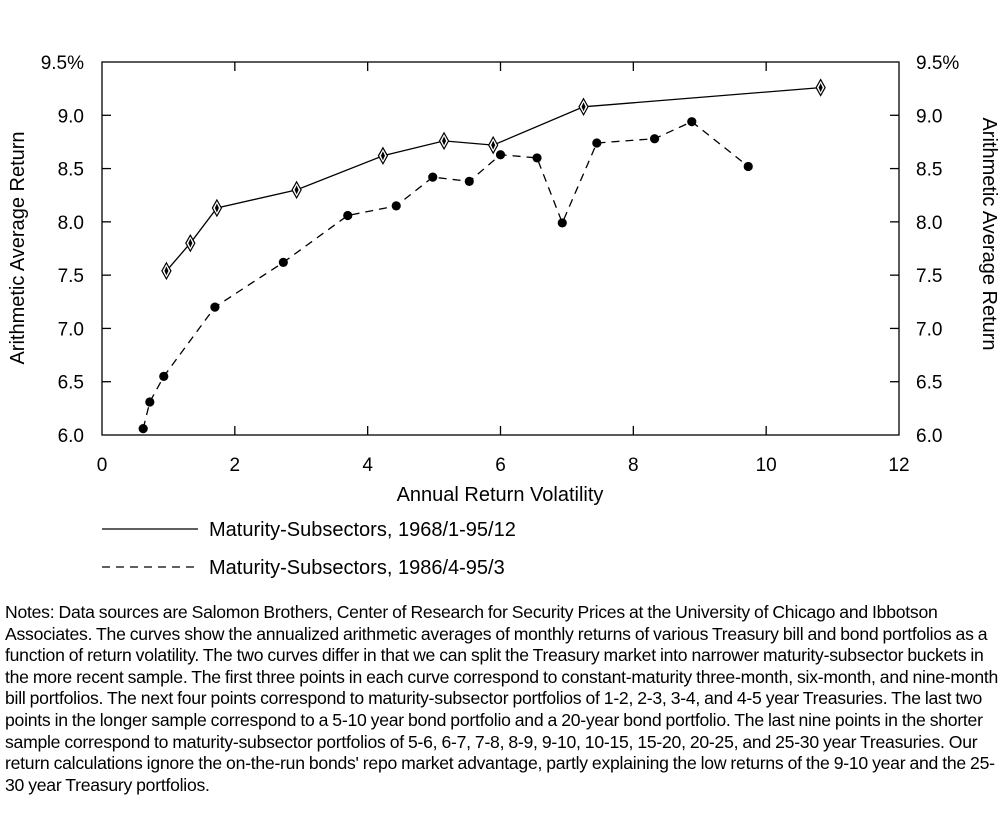  What do you see at coordinates (929, 116) in the screenshot?
I see `y-tick-label-right: 9.0` at bounding box center [929, 116].